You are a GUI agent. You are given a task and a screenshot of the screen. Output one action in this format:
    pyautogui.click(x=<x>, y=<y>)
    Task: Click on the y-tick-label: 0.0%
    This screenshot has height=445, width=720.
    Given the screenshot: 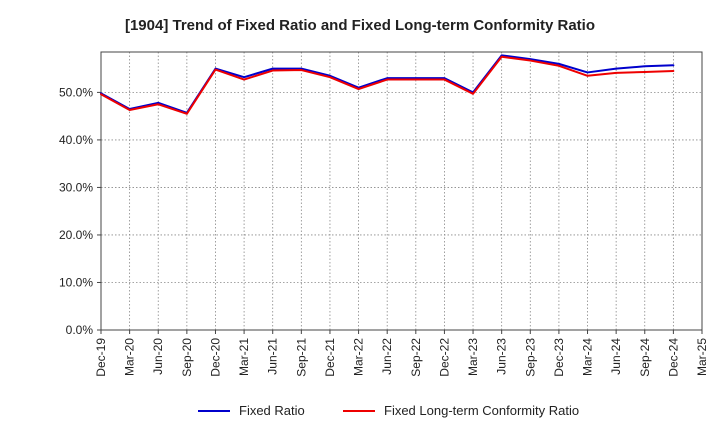 What is the action you would take?
    pyautogui.click(x=80, y=330)
    